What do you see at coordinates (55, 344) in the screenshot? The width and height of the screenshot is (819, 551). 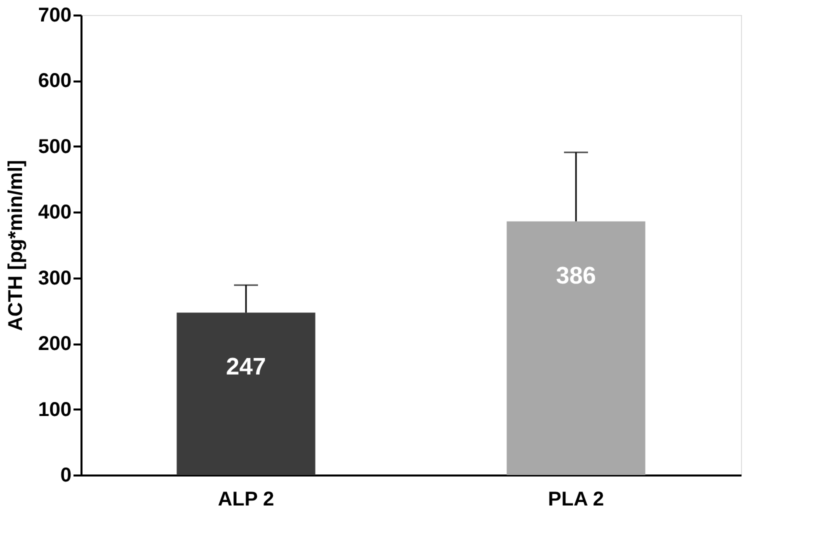 I see `y-tick-label: 200` at bounding box center [55, 344].